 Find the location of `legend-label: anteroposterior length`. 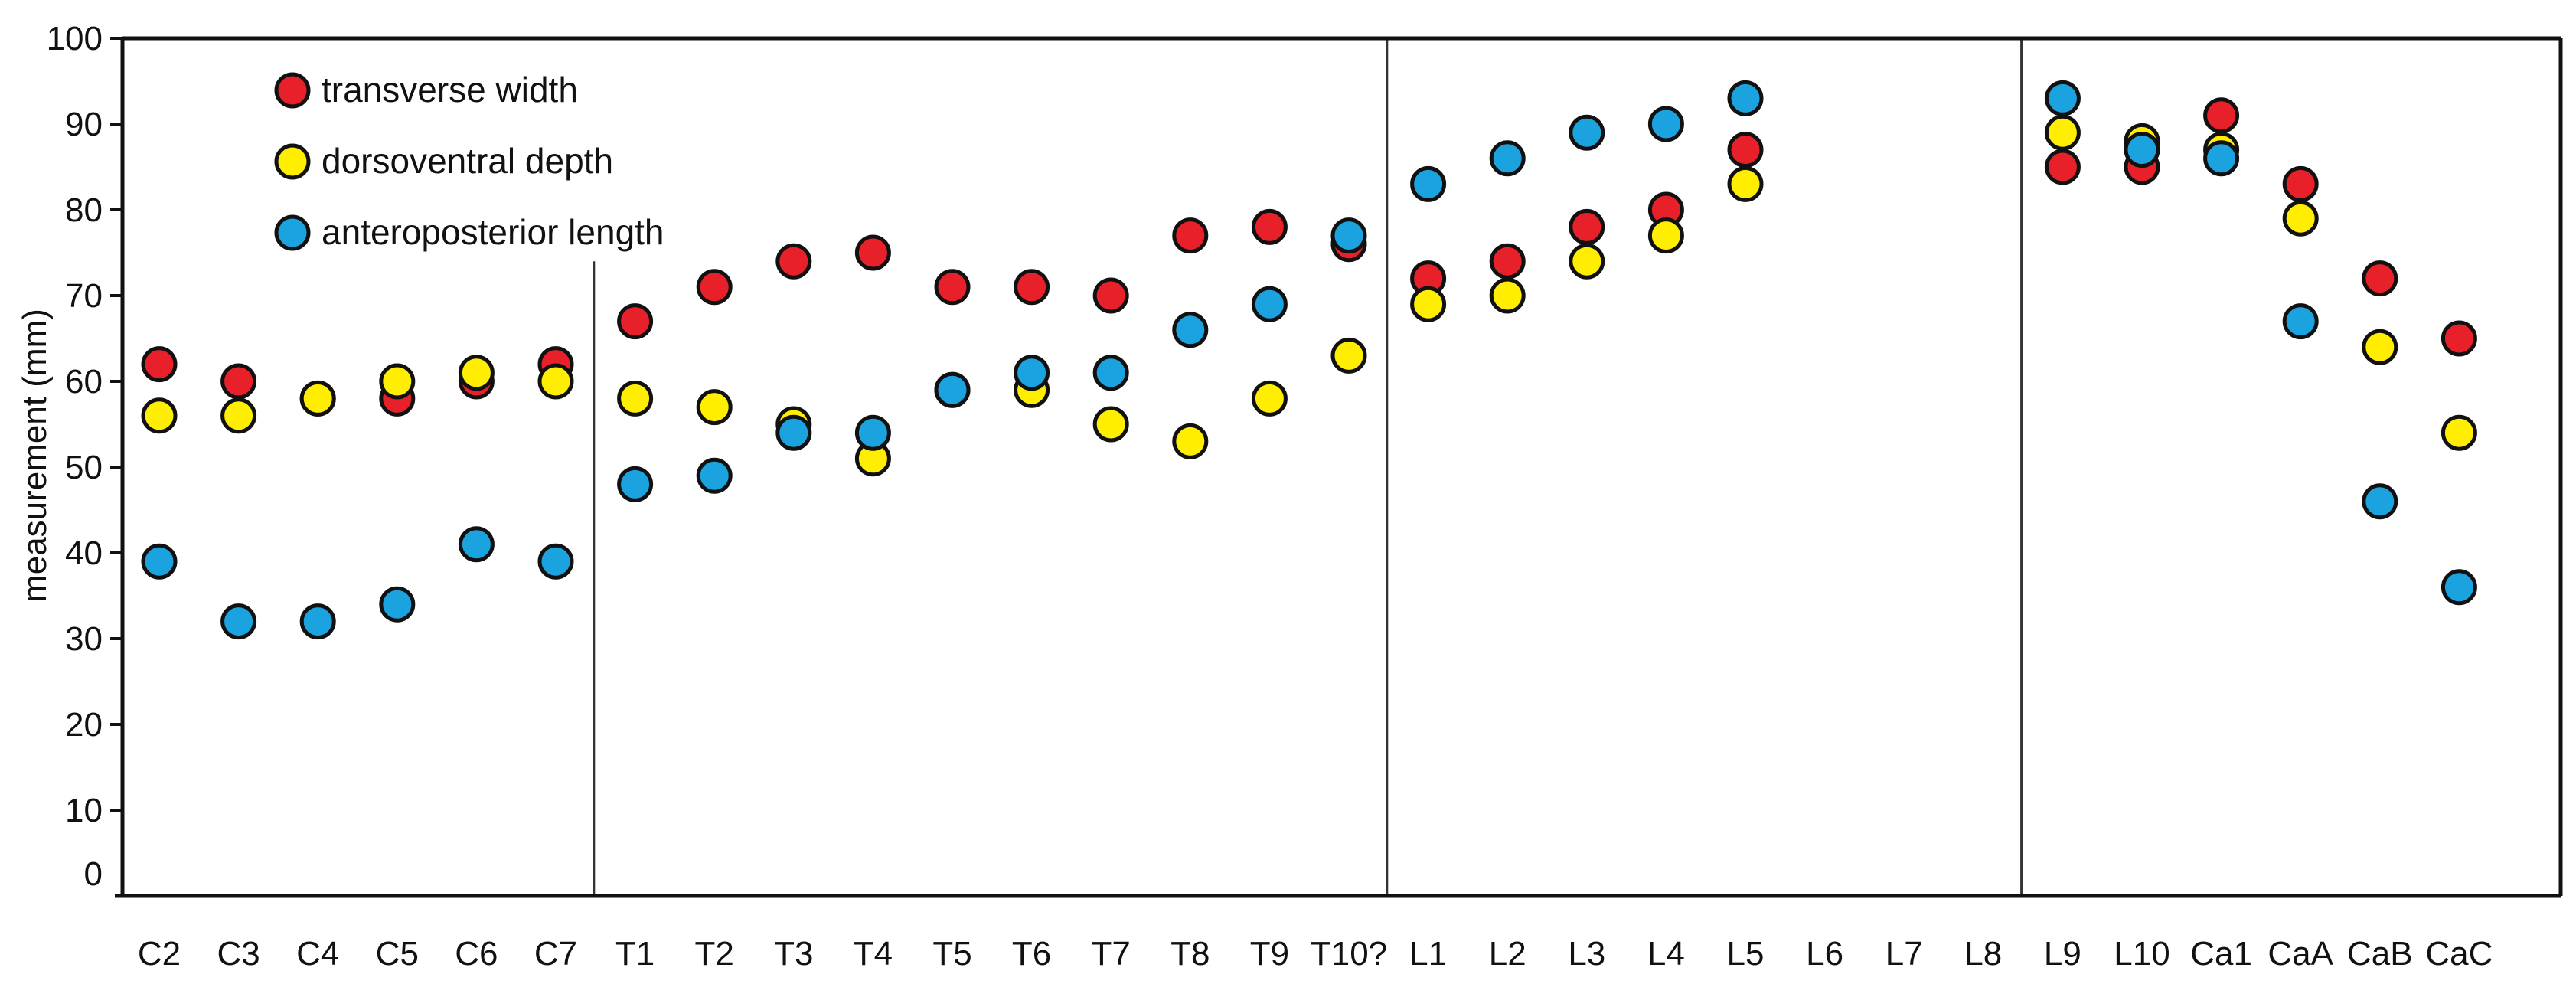

legend-label: anteroposterior length is located at coordinates (493, 232).